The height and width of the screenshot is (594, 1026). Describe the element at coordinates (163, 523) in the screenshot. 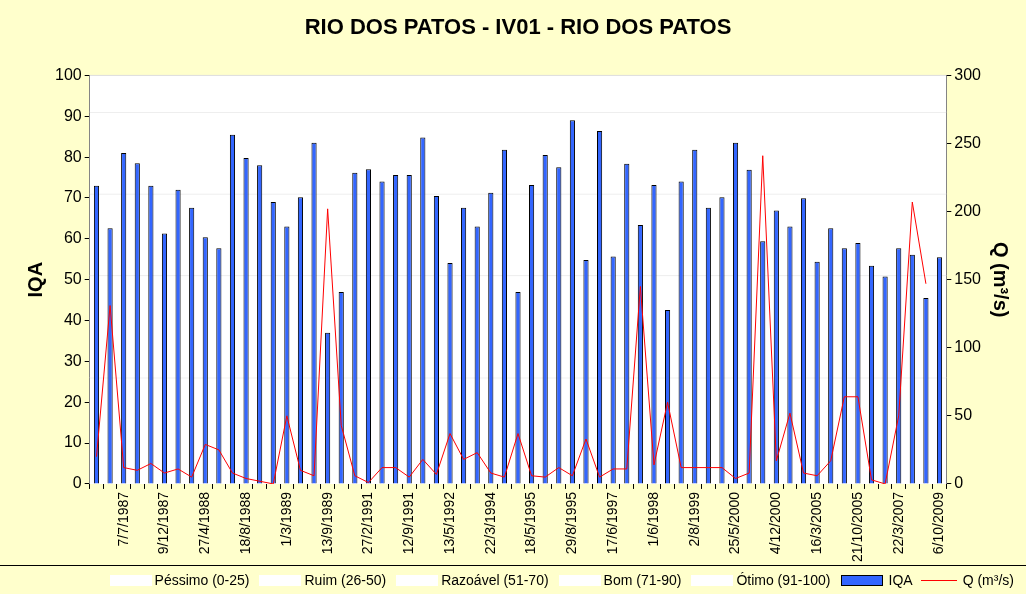

I see `x-tick-label: 9/12/1987` at that location.